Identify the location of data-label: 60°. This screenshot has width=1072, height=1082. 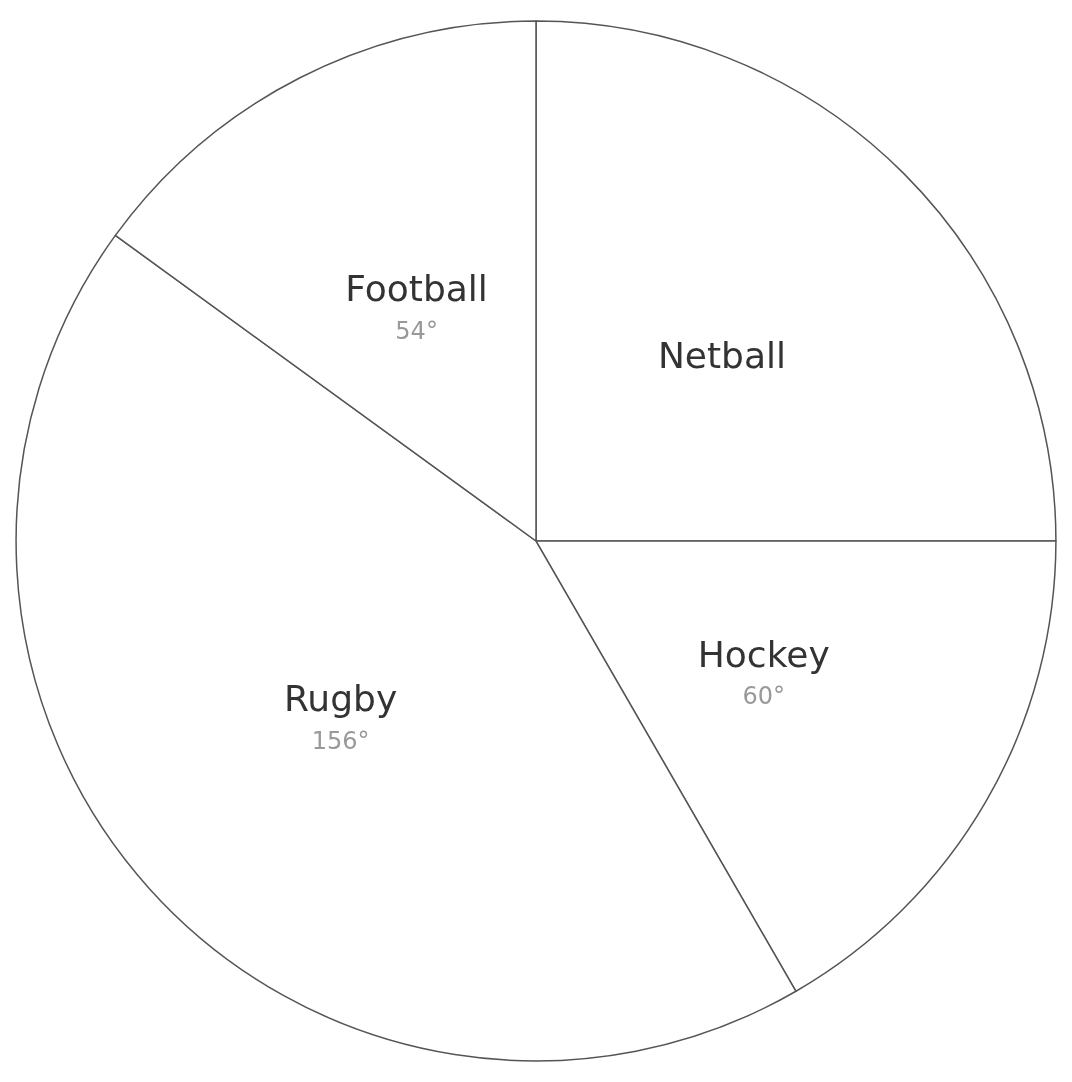
(763, 696).